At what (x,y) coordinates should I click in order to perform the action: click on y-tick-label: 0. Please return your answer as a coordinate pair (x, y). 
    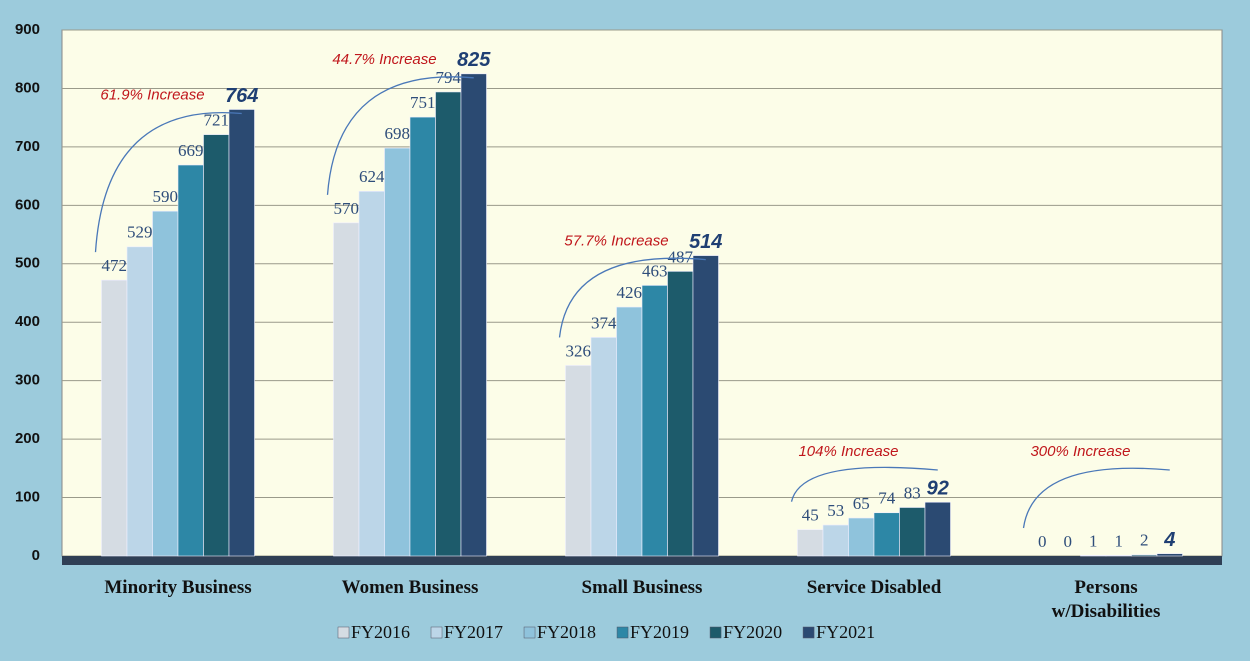
    Looking at the image, I should click on (36, 555).